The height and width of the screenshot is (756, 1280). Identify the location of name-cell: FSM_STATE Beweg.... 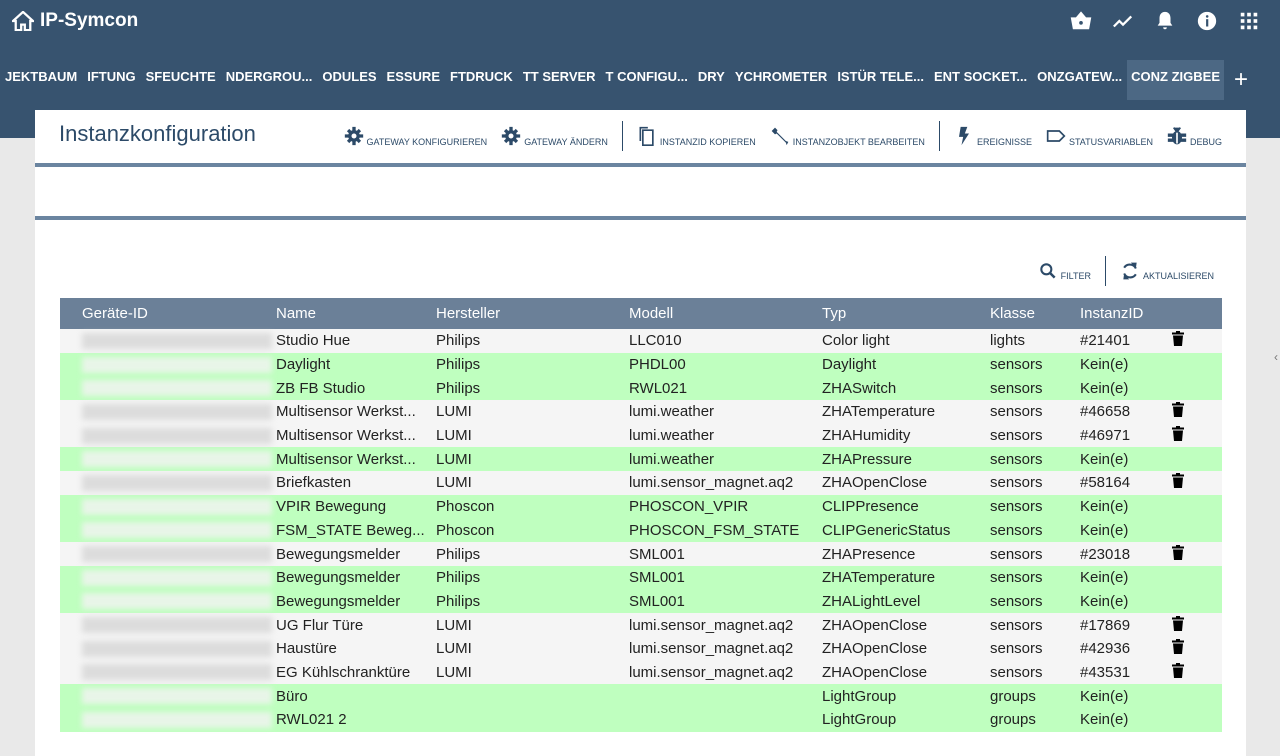
(356, 530).